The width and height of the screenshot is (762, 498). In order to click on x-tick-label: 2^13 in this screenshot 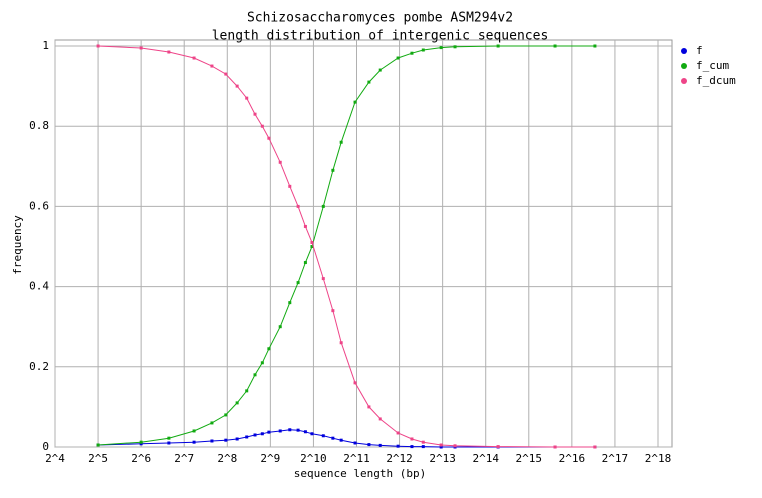, I will do `click(442, 458)`.